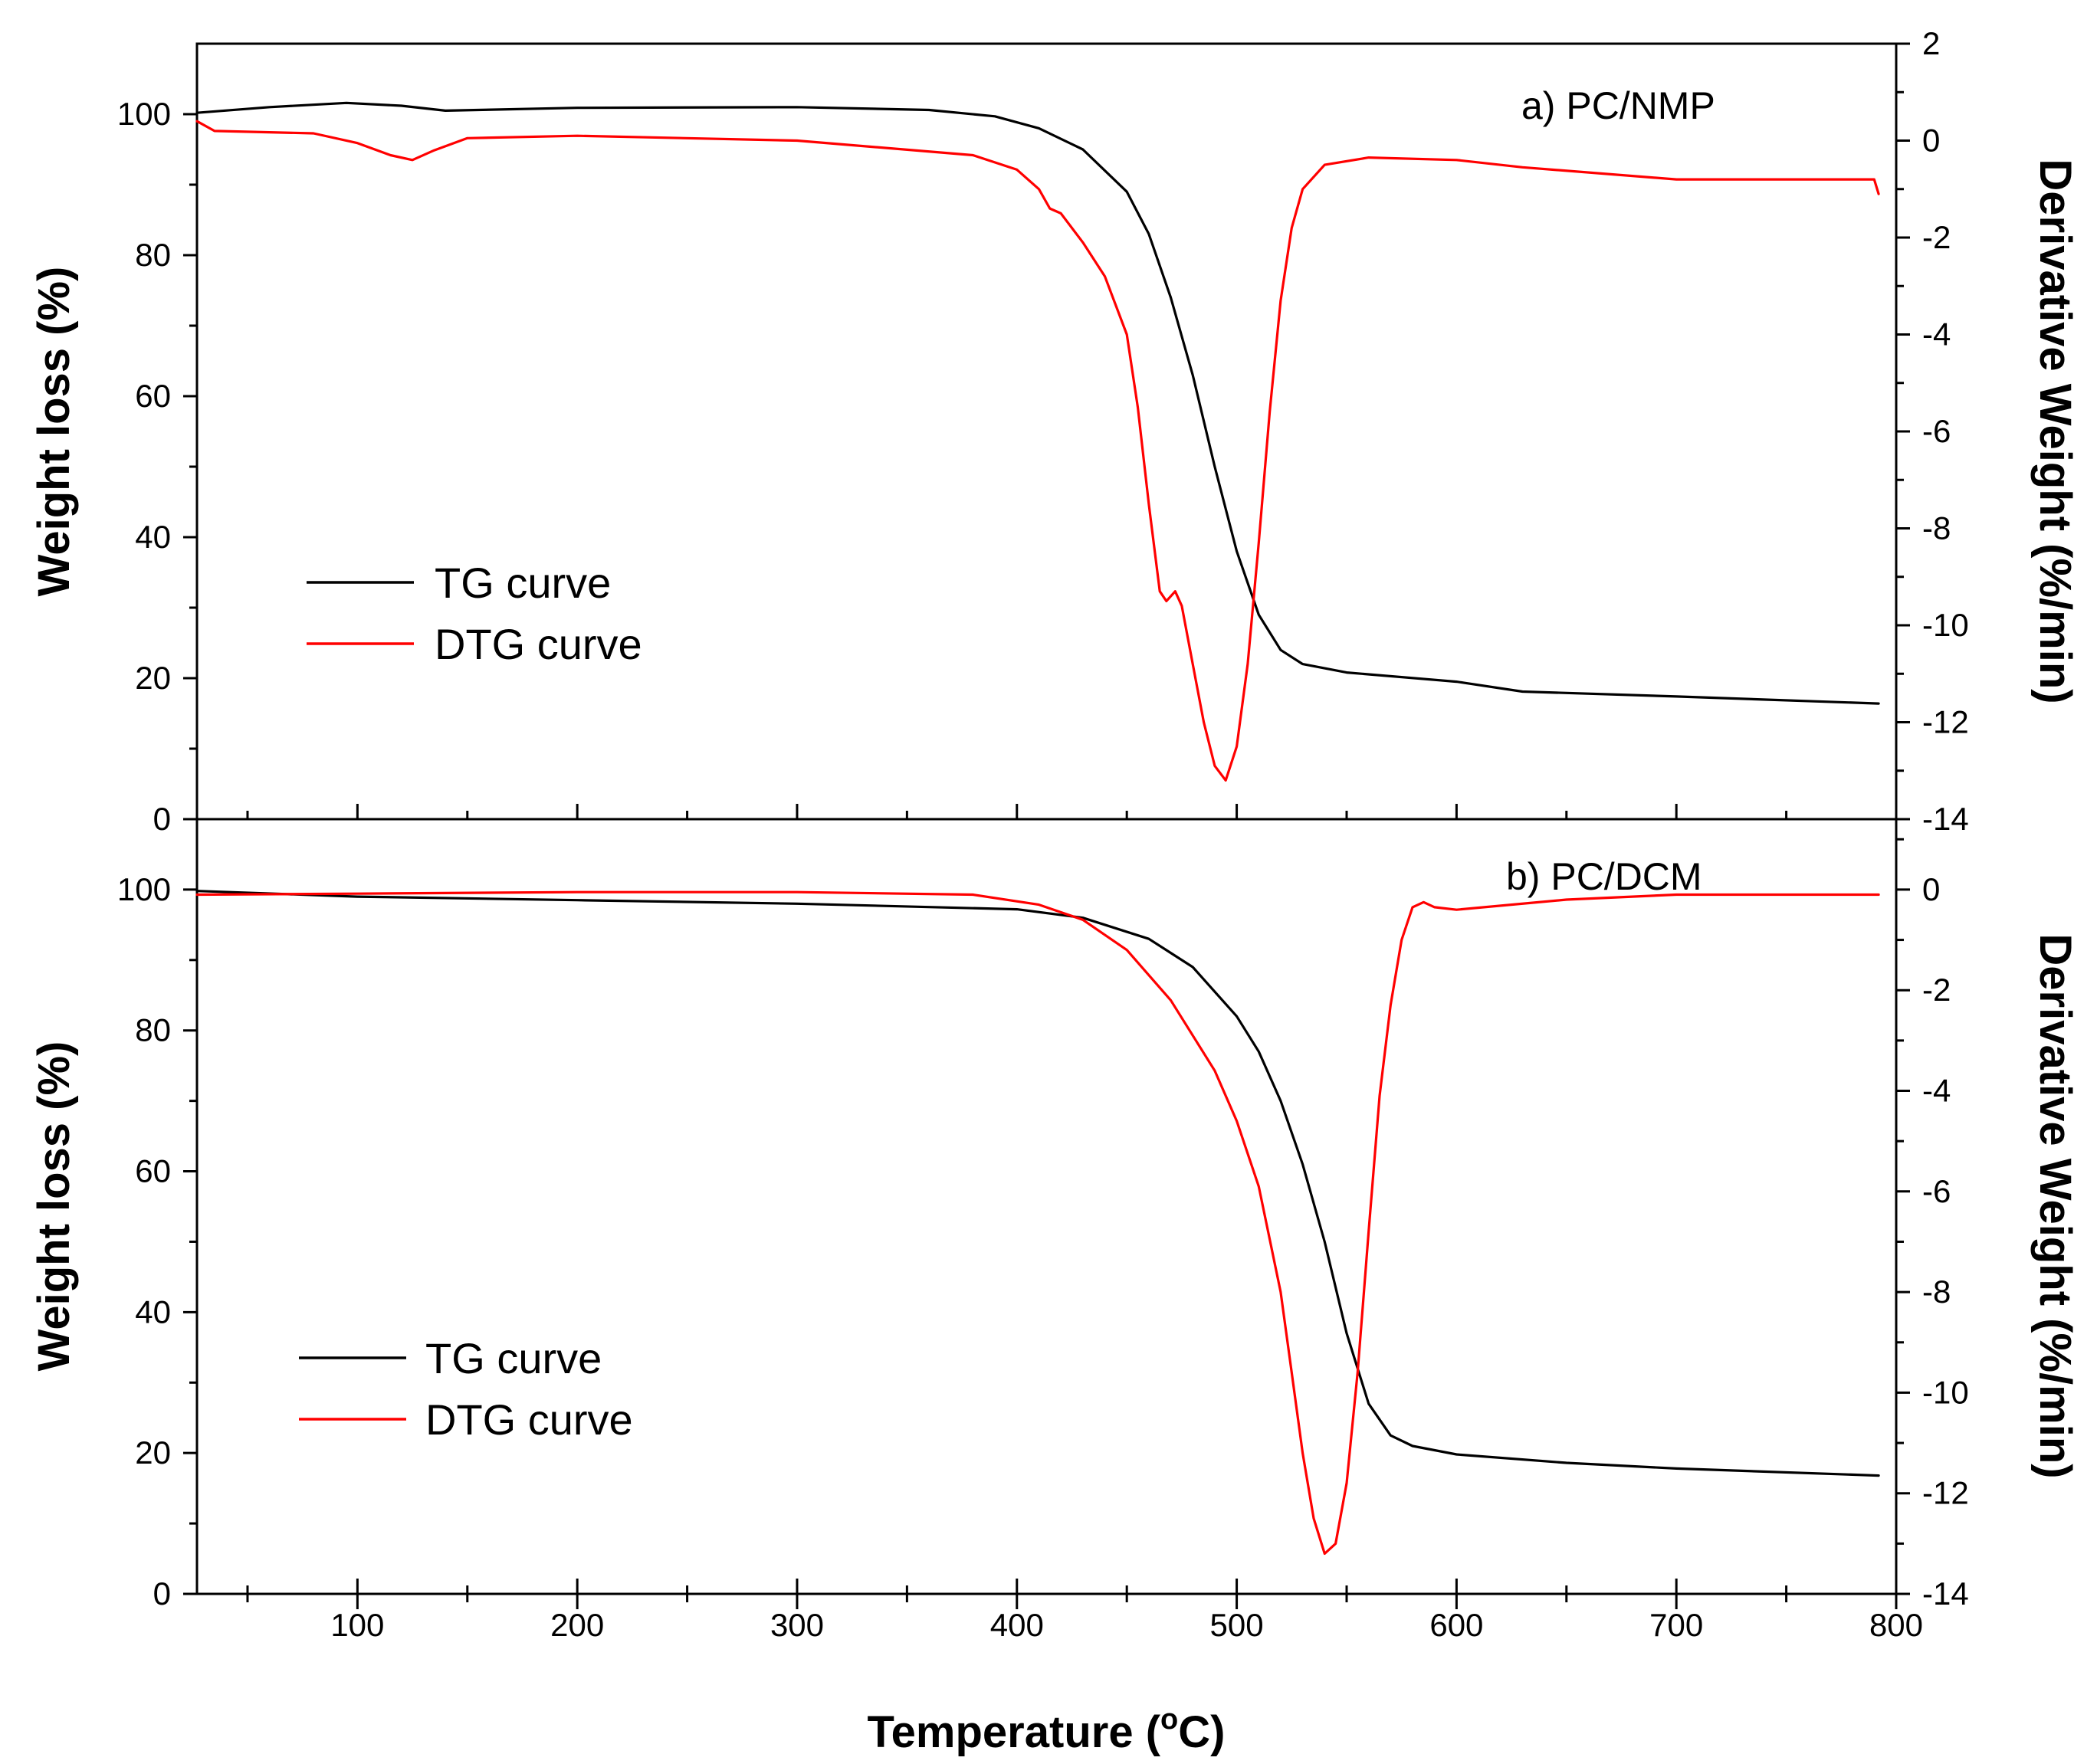 This screenshot has height=1764, width=2074. What do you see at coordinates (1946, 1392) in the screenshot?
I see `panel-b-right-tick-label: -10` at bounding box center [1946, 1392].